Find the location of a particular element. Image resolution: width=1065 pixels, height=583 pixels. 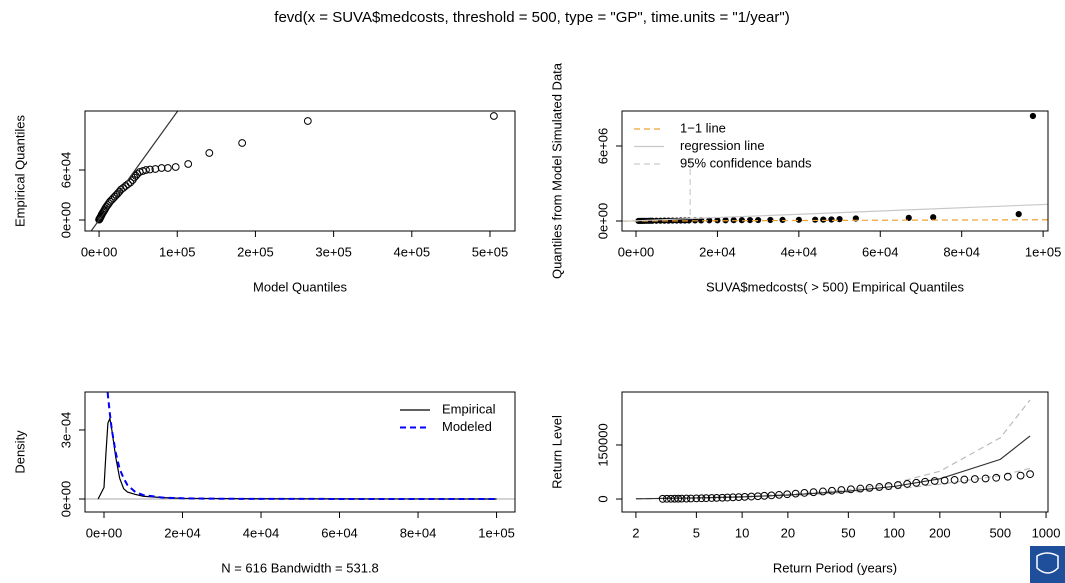

x-tick-label: 20 is located at coordinates (788, 532).